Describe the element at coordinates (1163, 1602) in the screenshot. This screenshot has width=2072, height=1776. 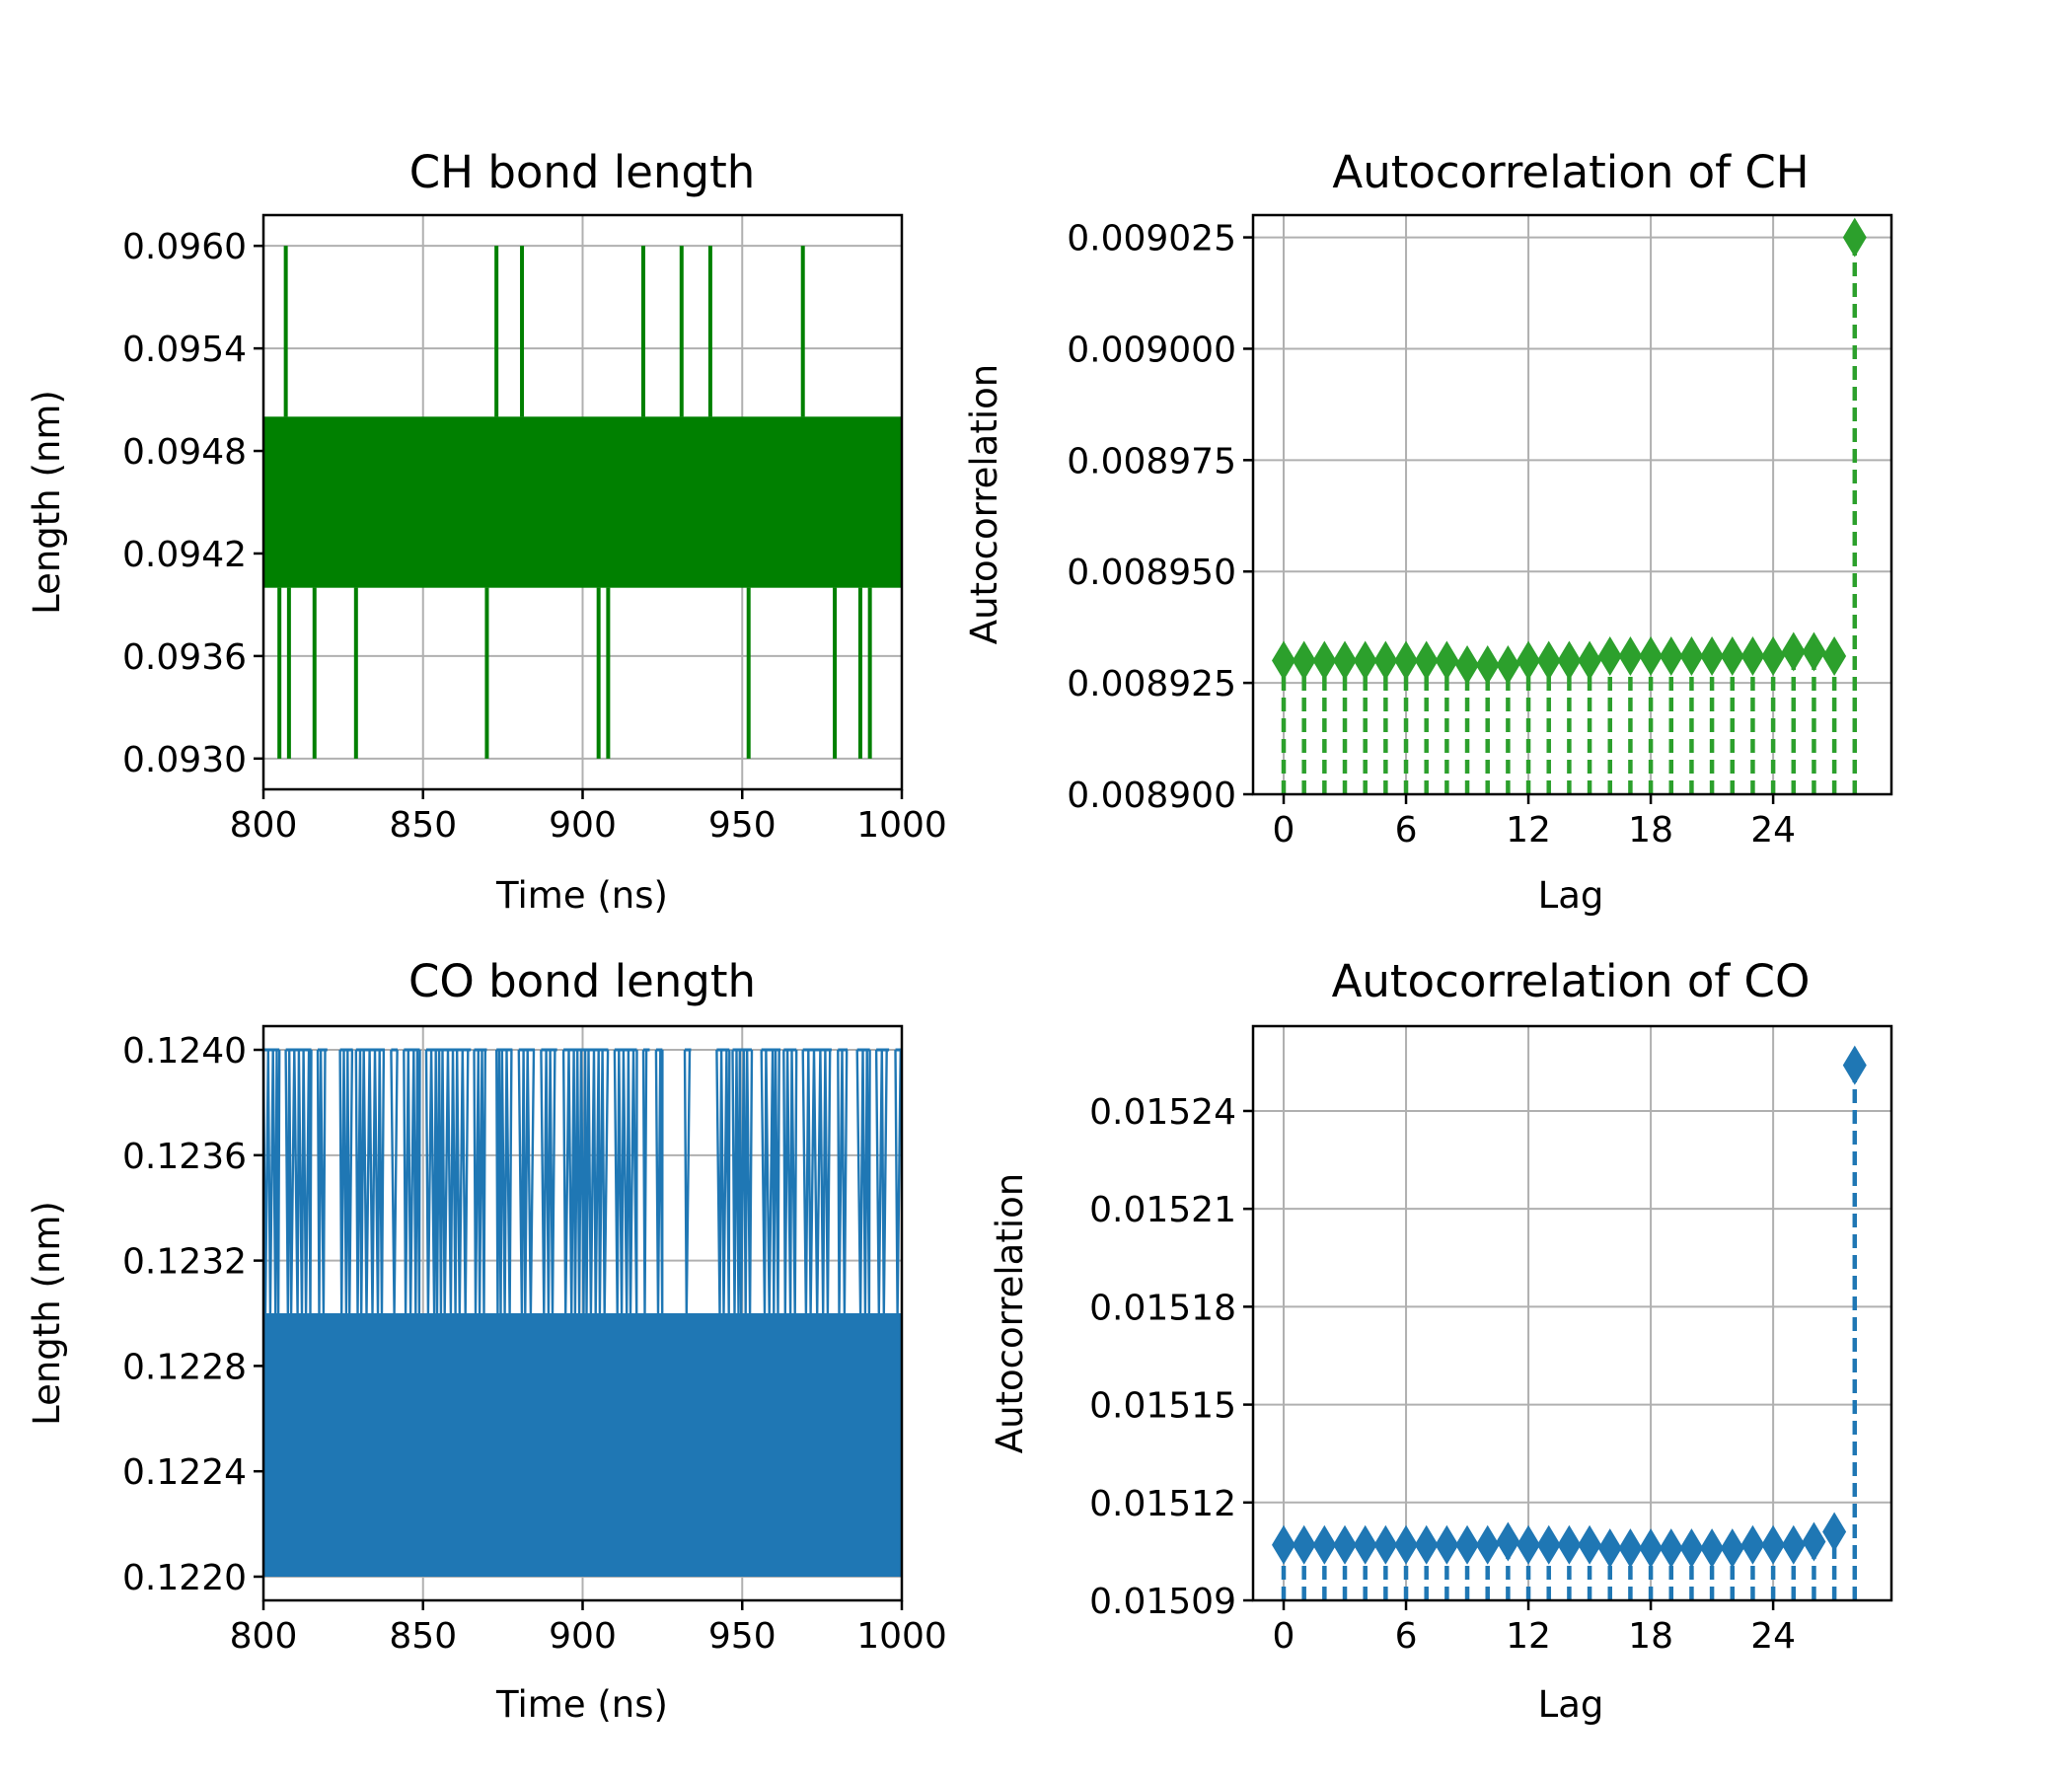
I see `y-tick-label: 0.01509` at that location.